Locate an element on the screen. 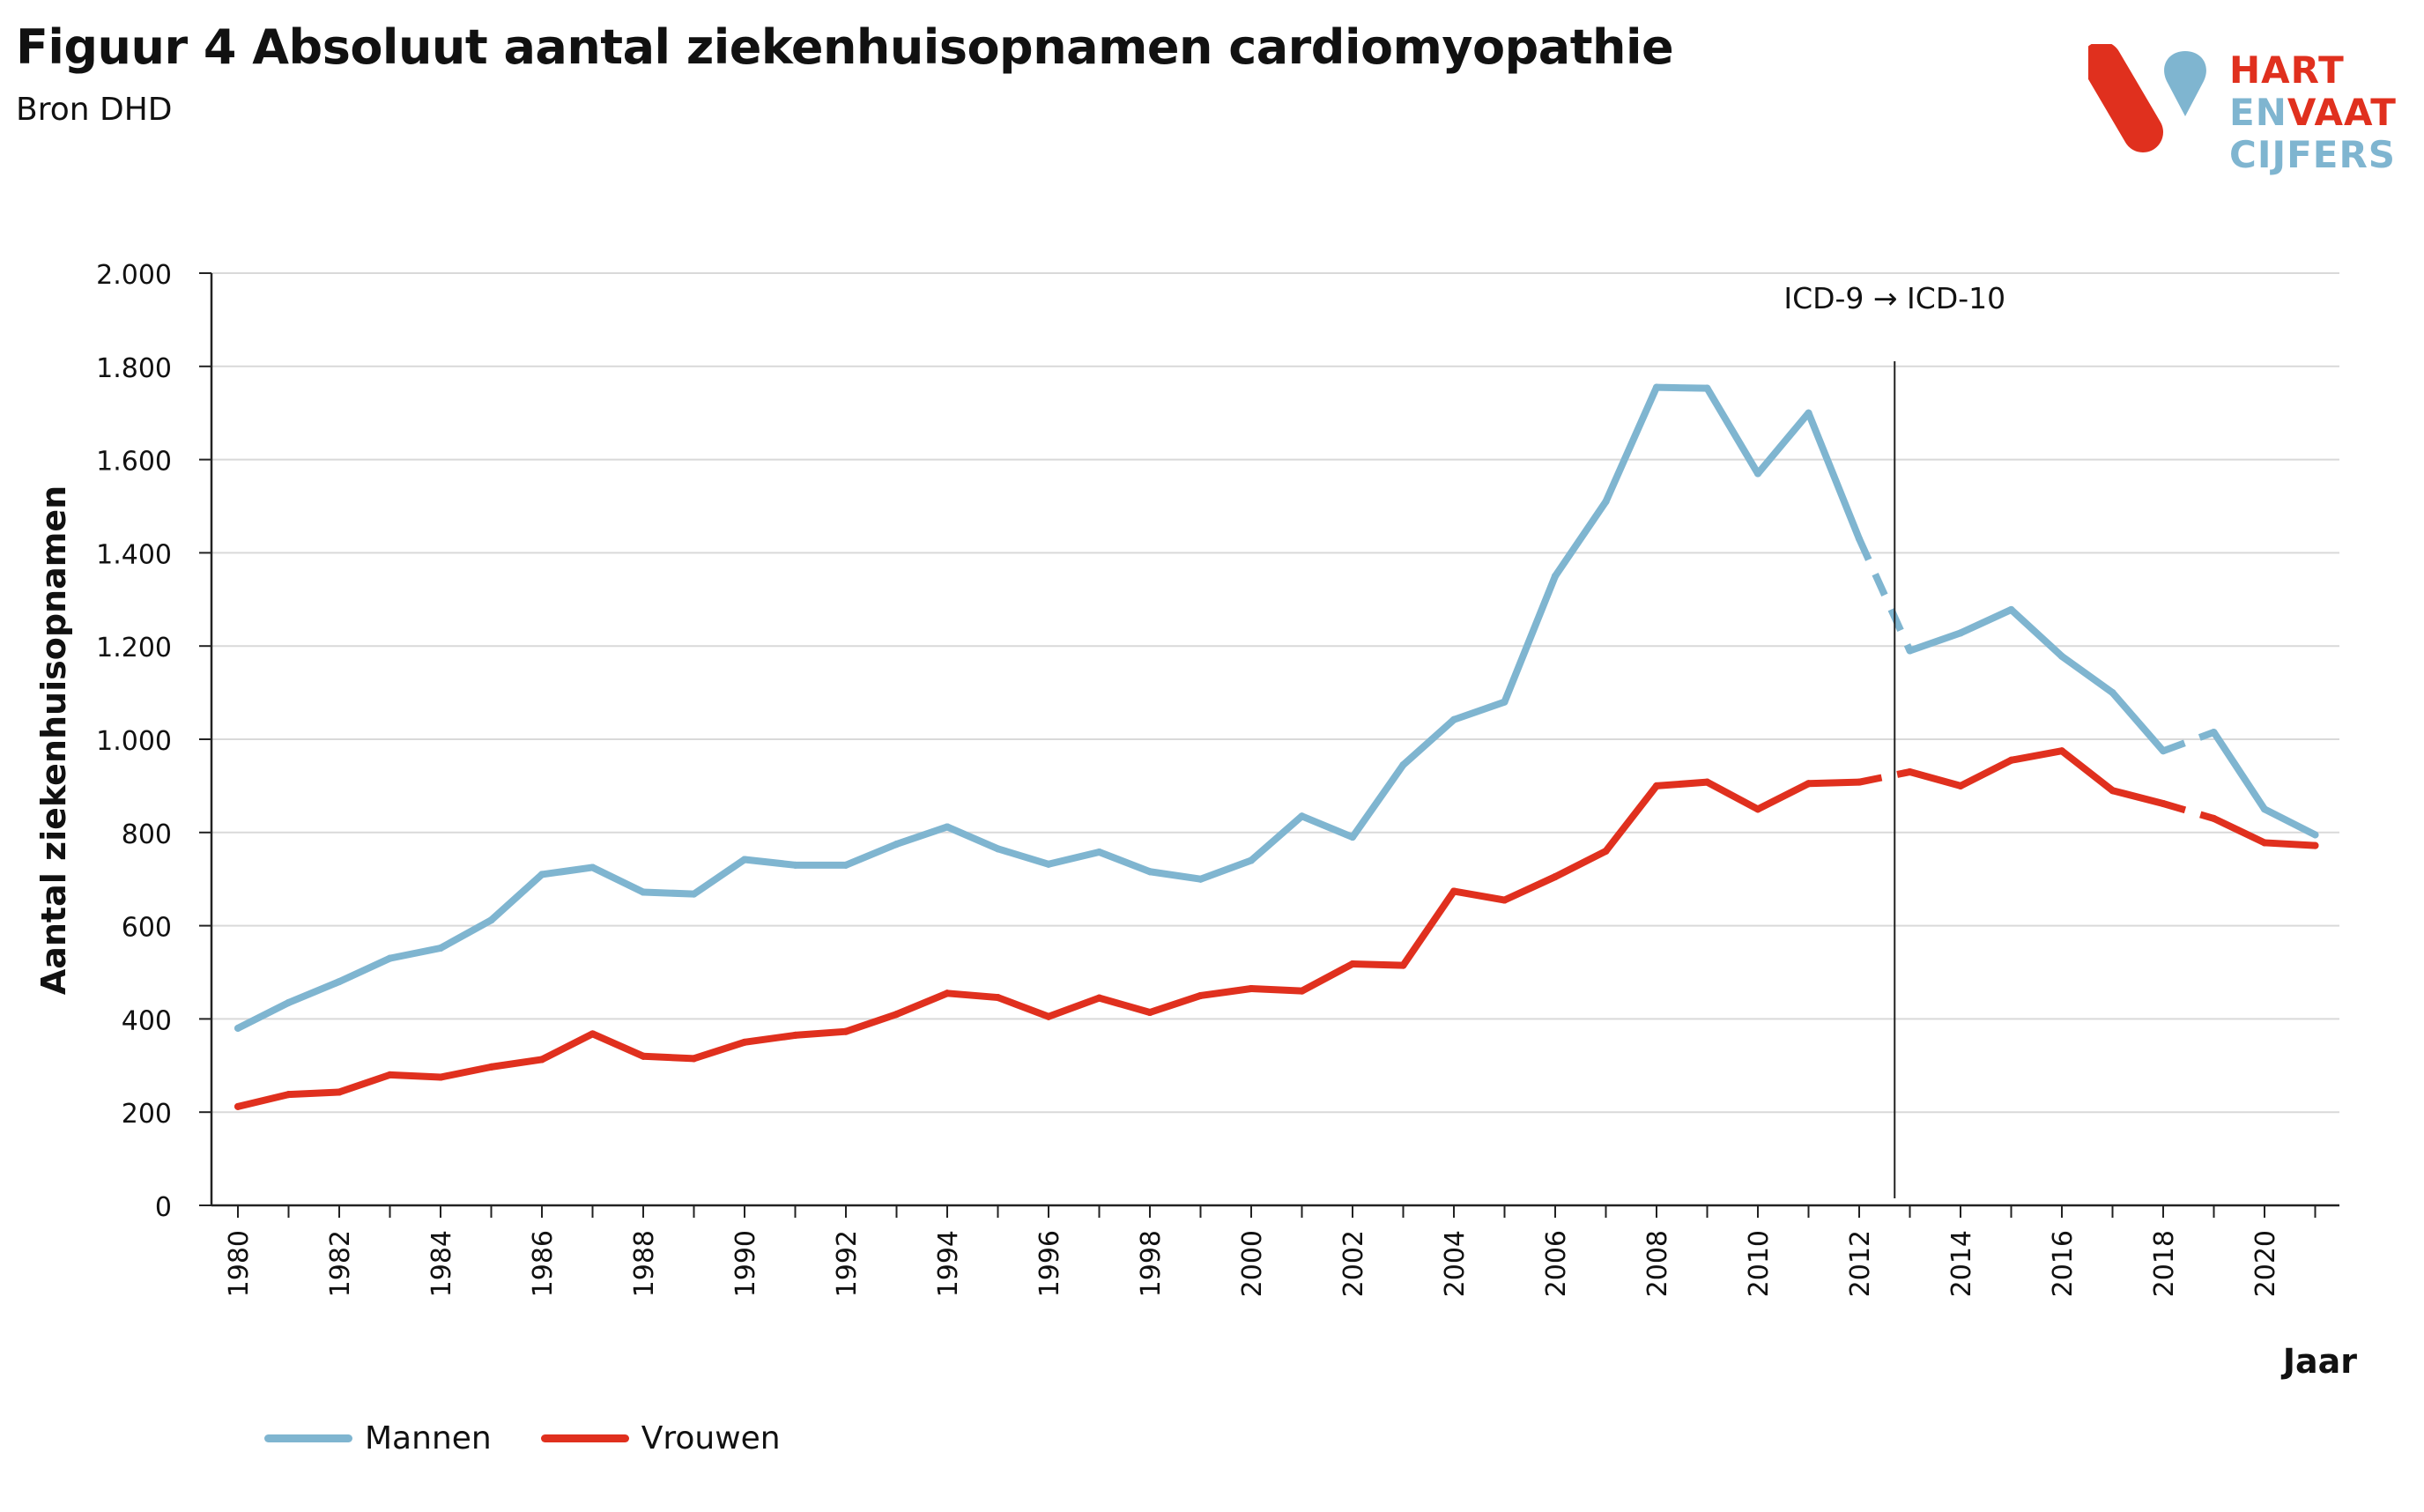 The width and height of the screenshot is (2424, 1512). y-tick-label: 600 is located at coordinates (147, 928).